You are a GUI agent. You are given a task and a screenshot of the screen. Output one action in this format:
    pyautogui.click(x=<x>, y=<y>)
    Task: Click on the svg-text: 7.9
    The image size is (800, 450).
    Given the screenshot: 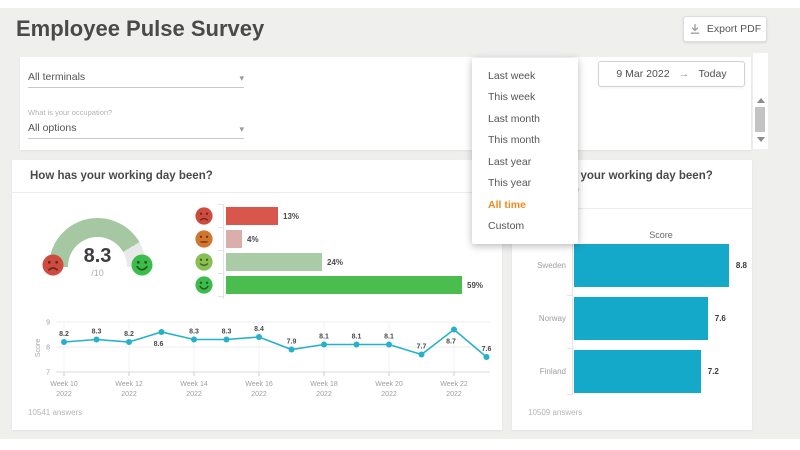 What is the action you would take?
    pyautogui.click(x=292, y=342)
    